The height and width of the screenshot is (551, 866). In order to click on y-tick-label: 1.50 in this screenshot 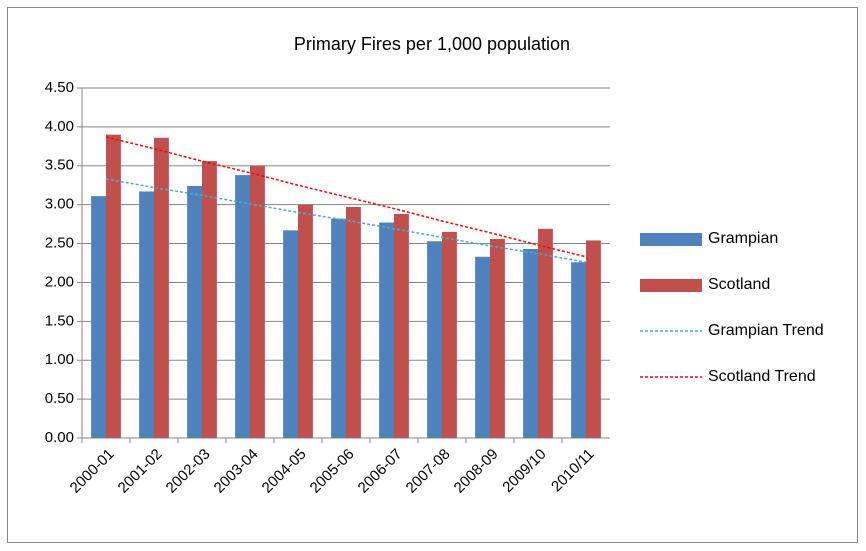, I will do `click(59, 320)`.